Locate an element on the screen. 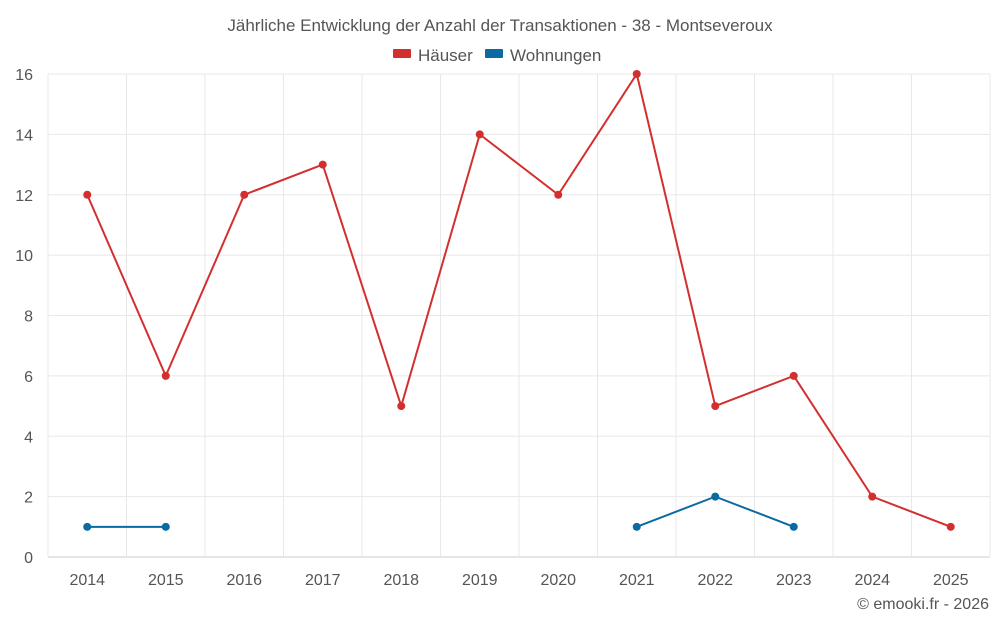 The height and width of the screenshot is (625, 1000). legend-swatch-haeuser is located at coordinates (402, 53).